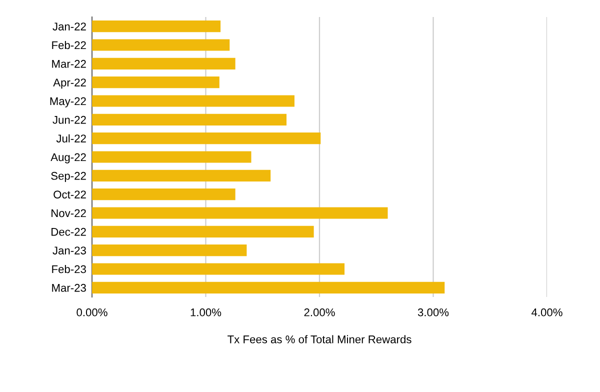  I want to click on y-tick-label: Aug-22, so click(68, 158).